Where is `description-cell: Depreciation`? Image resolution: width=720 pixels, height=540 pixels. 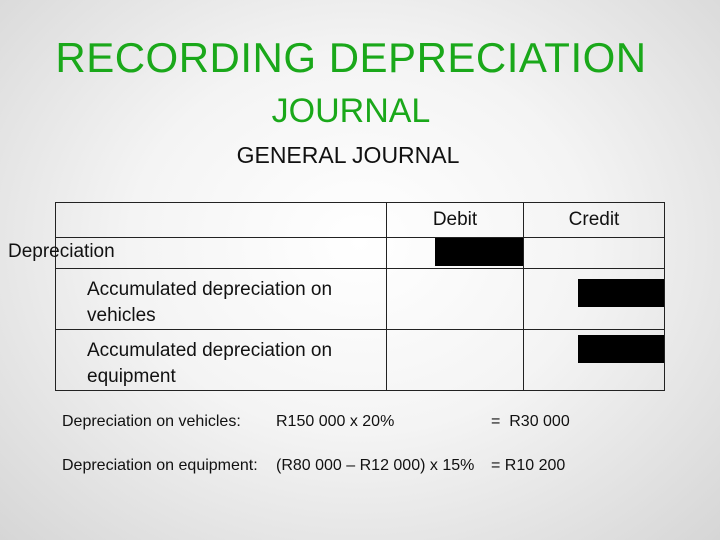 description-cell: Depreciation is located at coordinates (197, 253).